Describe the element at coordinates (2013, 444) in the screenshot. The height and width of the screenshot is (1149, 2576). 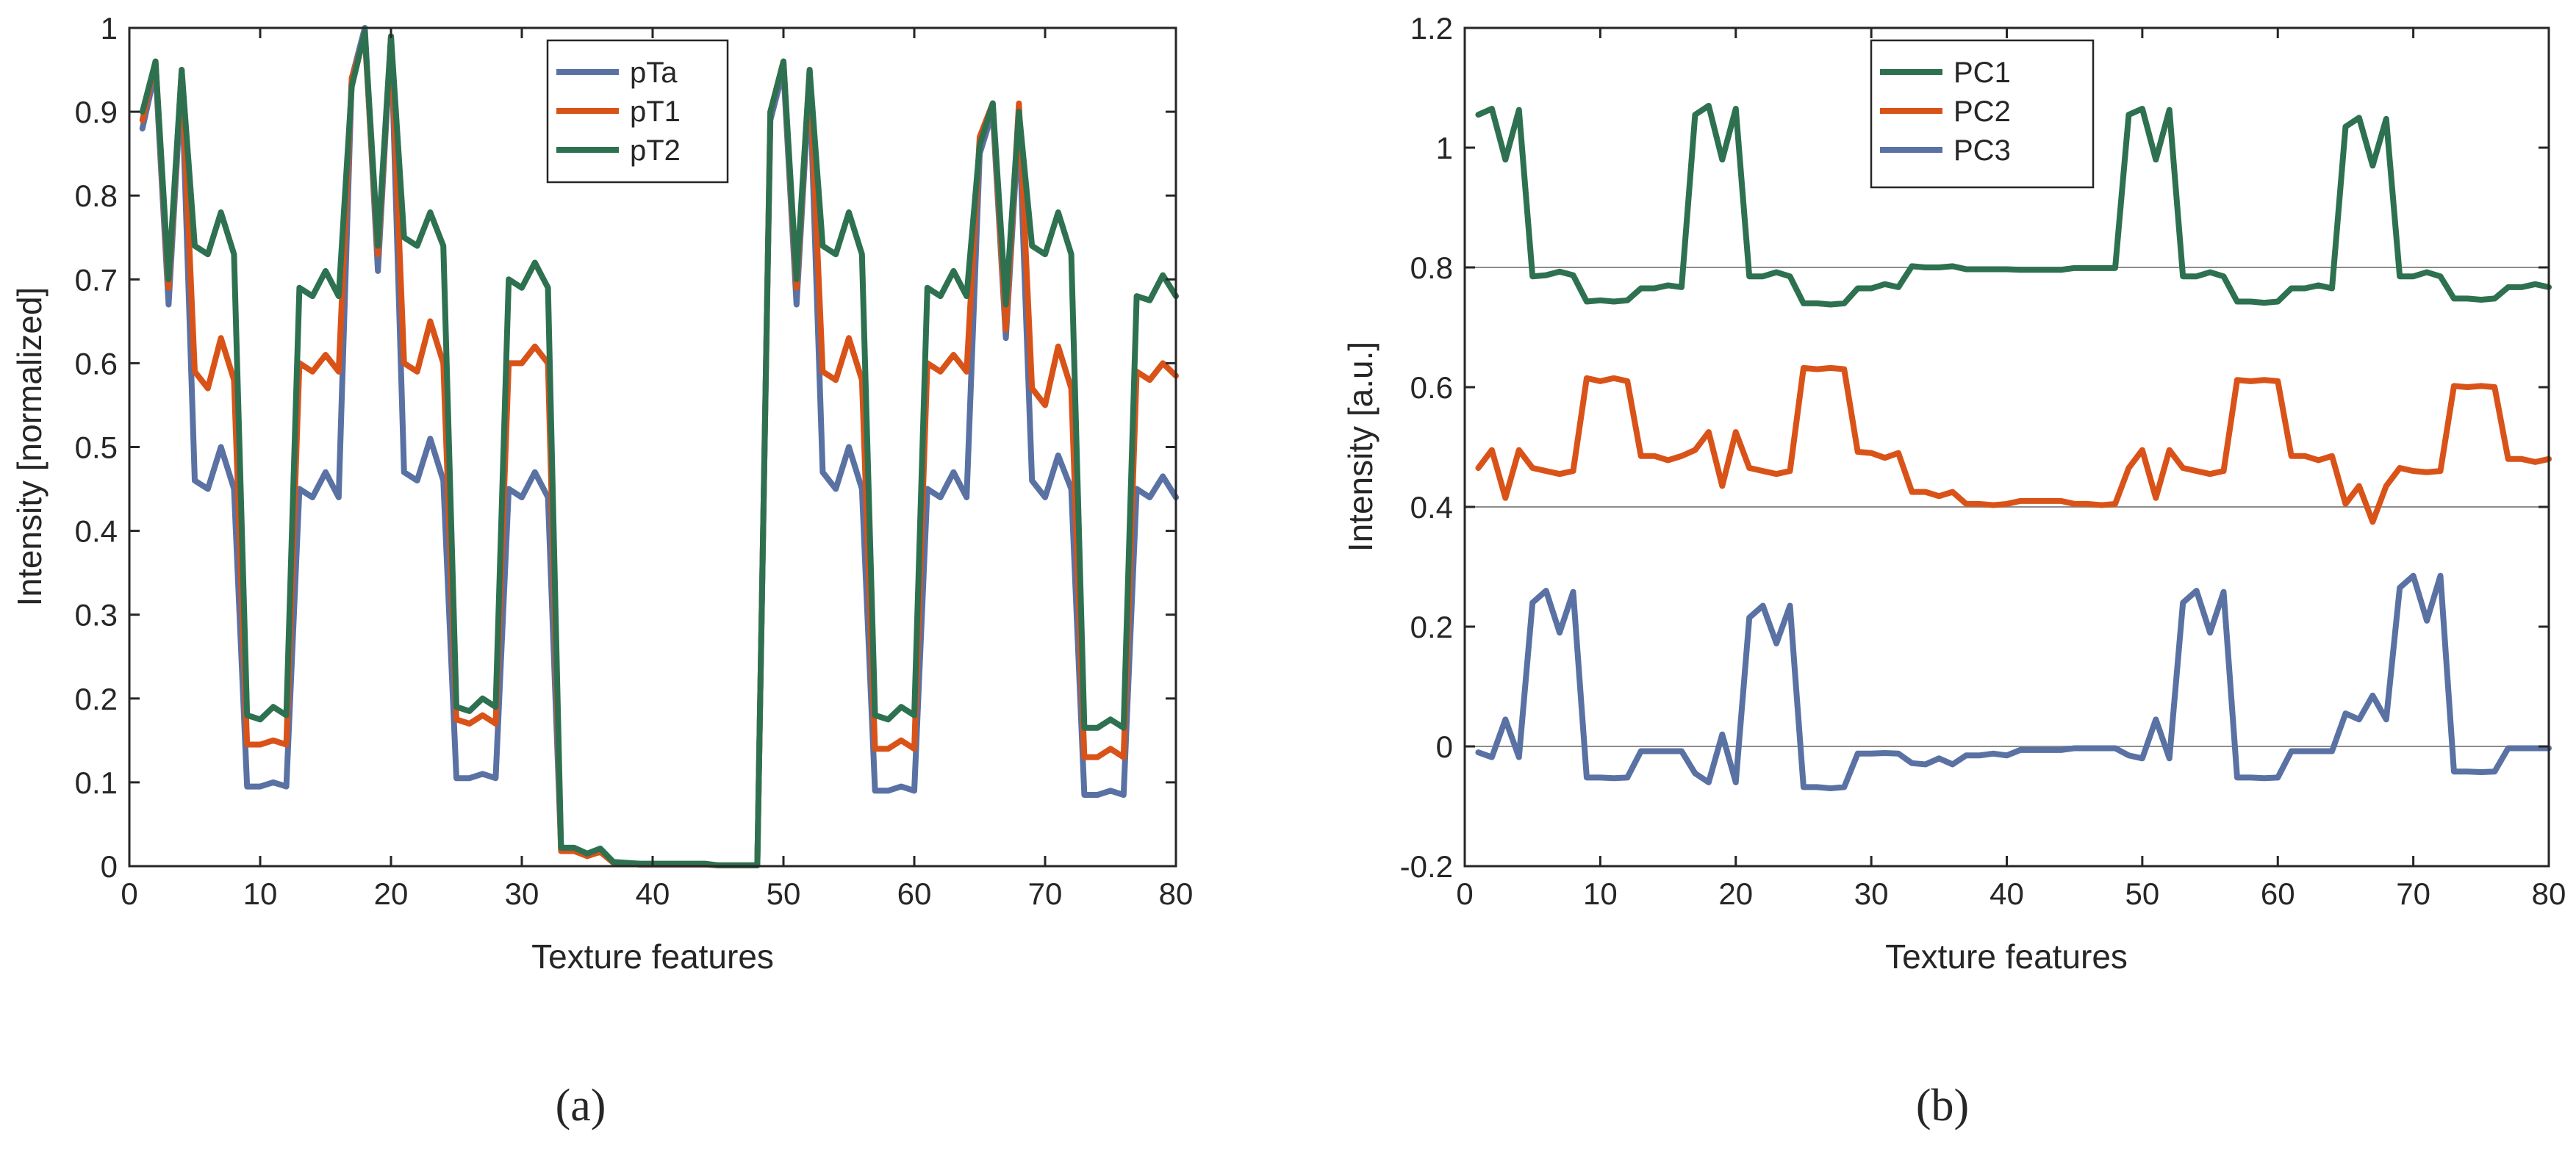
I see `series-line-PC2` at that location.